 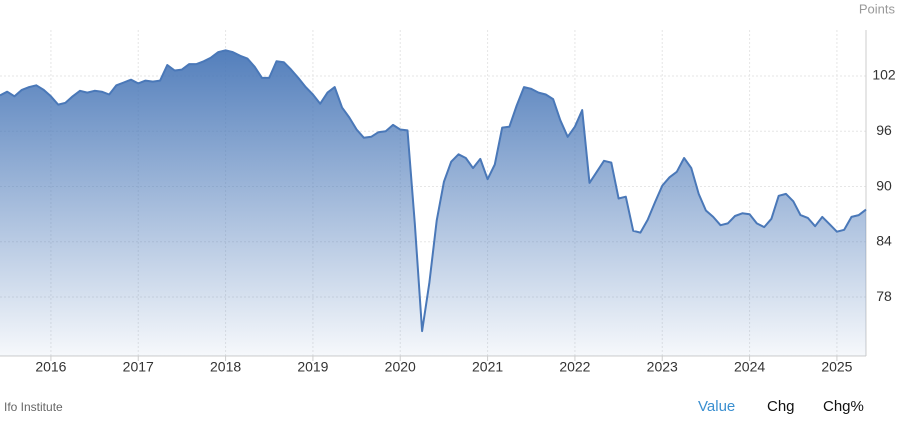 I want to click on y-tick-label: 102, so click(x=884, y=75).